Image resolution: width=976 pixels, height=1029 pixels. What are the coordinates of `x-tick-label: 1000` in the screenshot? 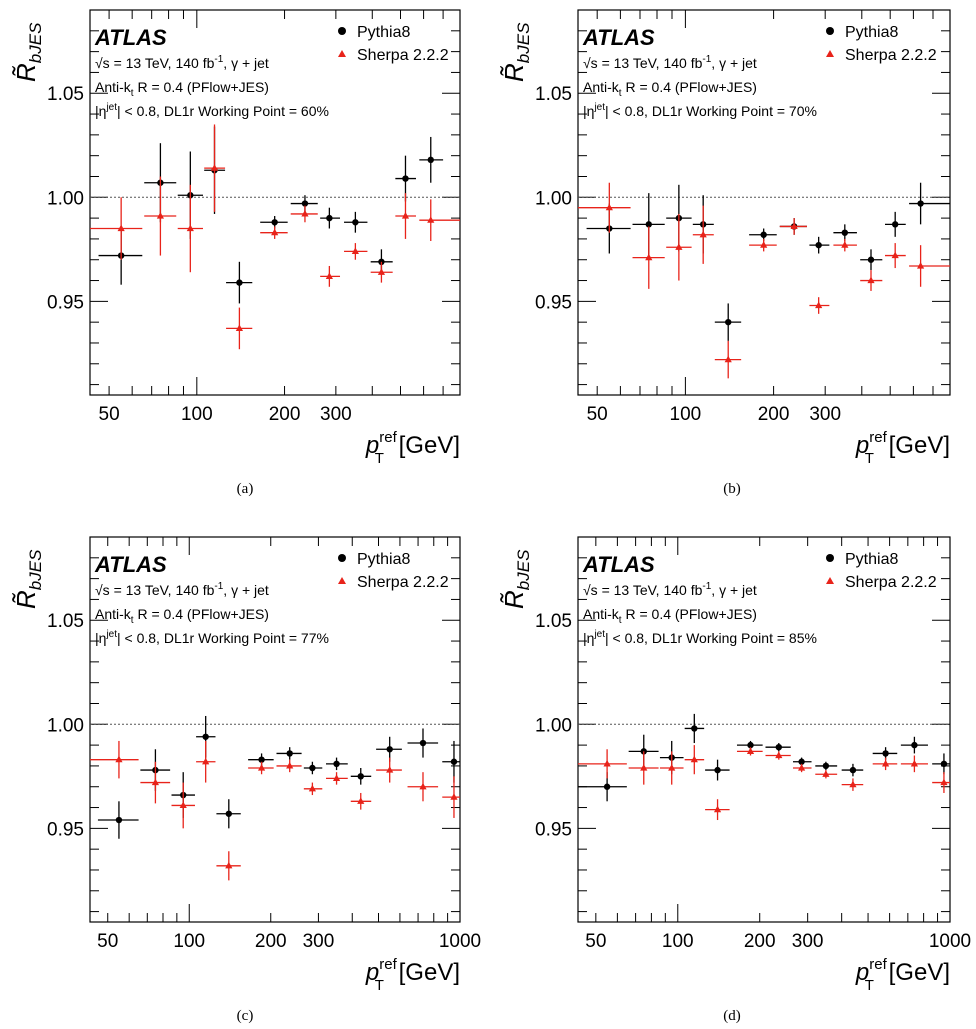 It's located at (950, 941).